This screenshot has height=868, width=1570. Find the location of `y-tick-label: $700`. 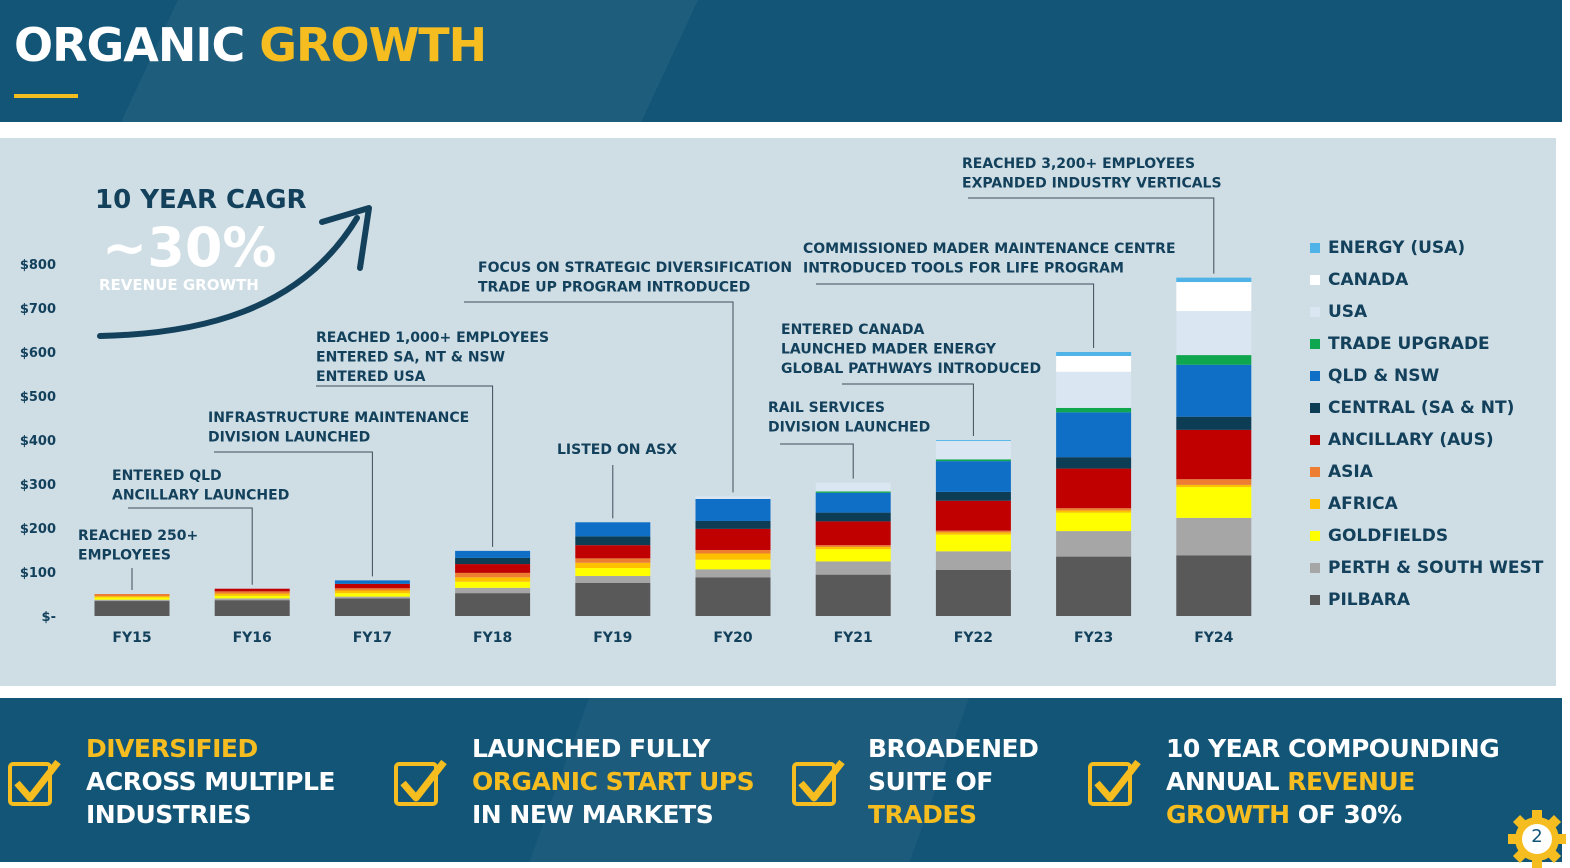

y-tick-label: $700 is located at coordinates (38, 309).